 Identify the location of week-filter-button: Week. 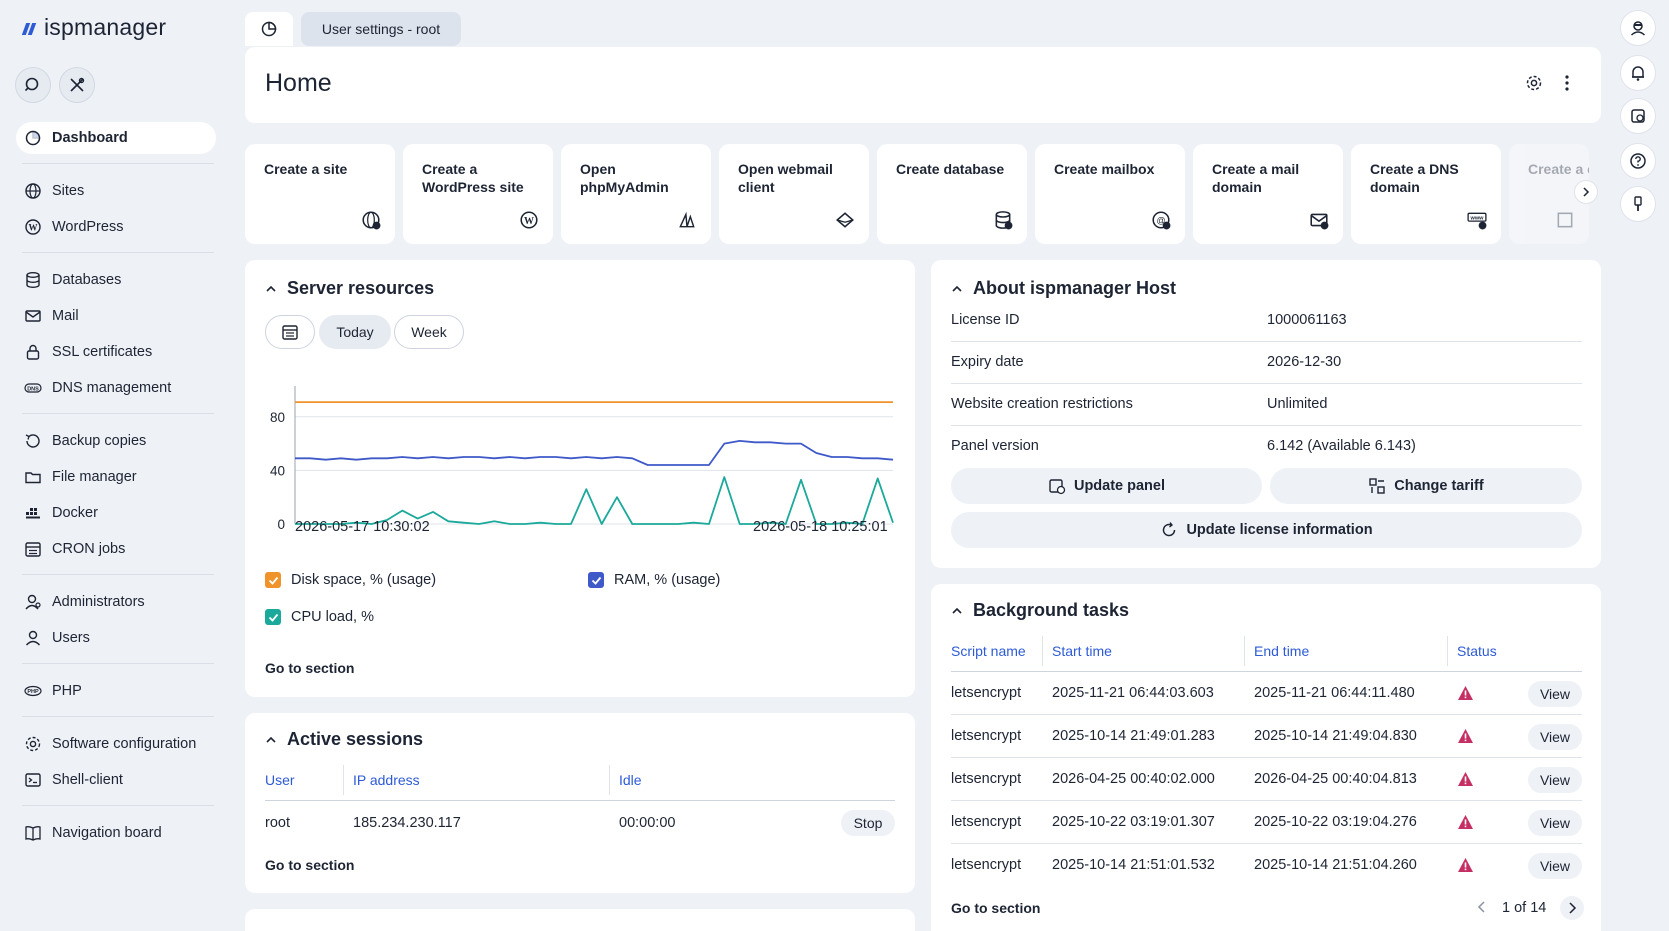
(429, 332).